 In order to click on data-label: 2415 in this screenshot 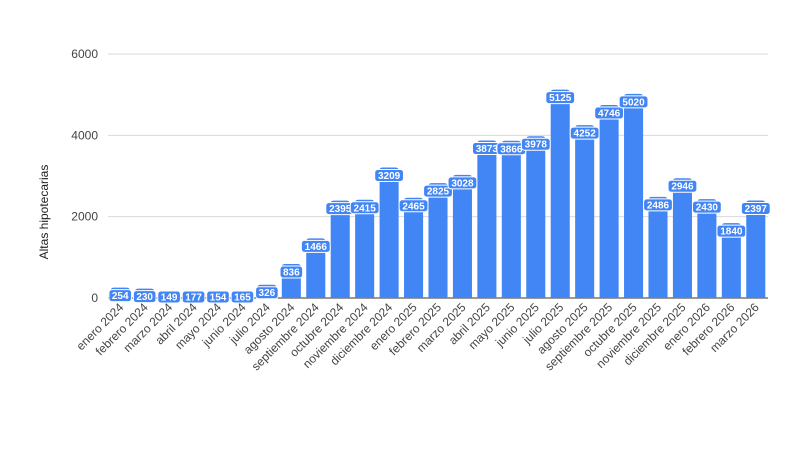, I will do `click(365, 208)`.